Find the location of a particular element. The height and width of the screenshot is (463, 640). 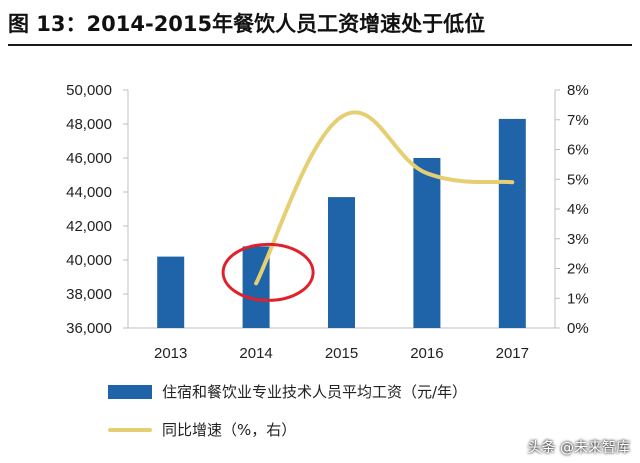

legend-item-bar: 住宿和餐饮业专业技术人员平均工资（元/年） is located at coordinates (338, 392).